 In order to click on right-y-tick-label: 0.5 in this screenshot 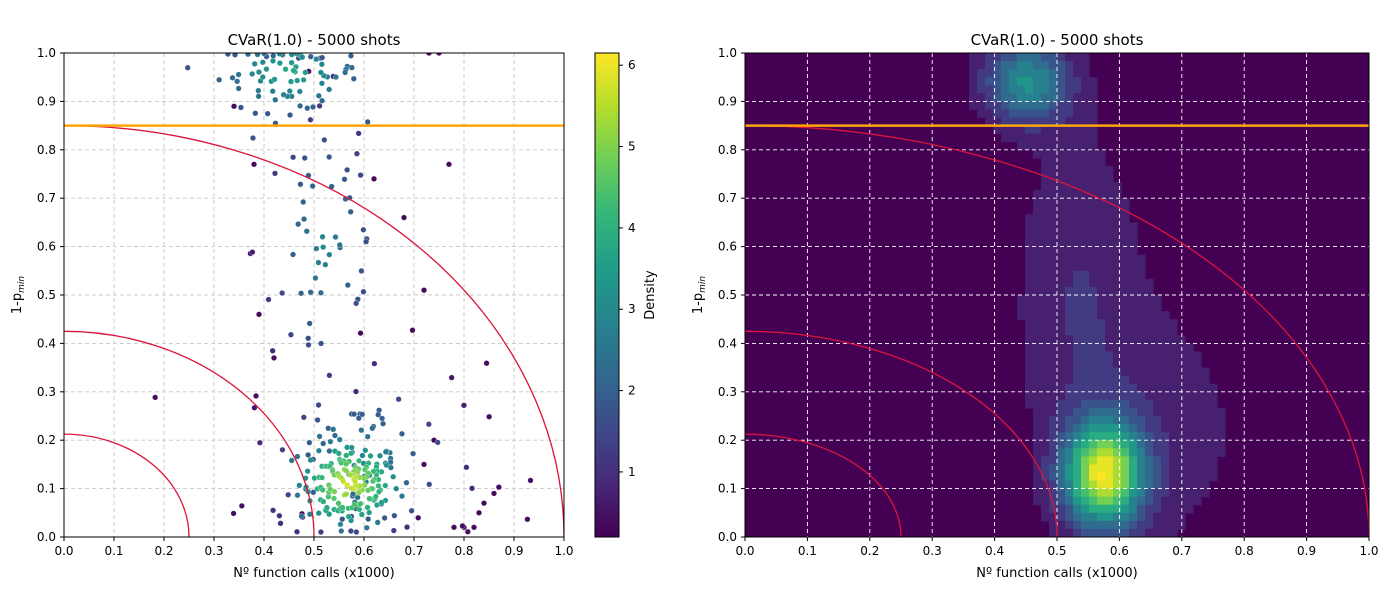, I will do `click(727, 295)`.